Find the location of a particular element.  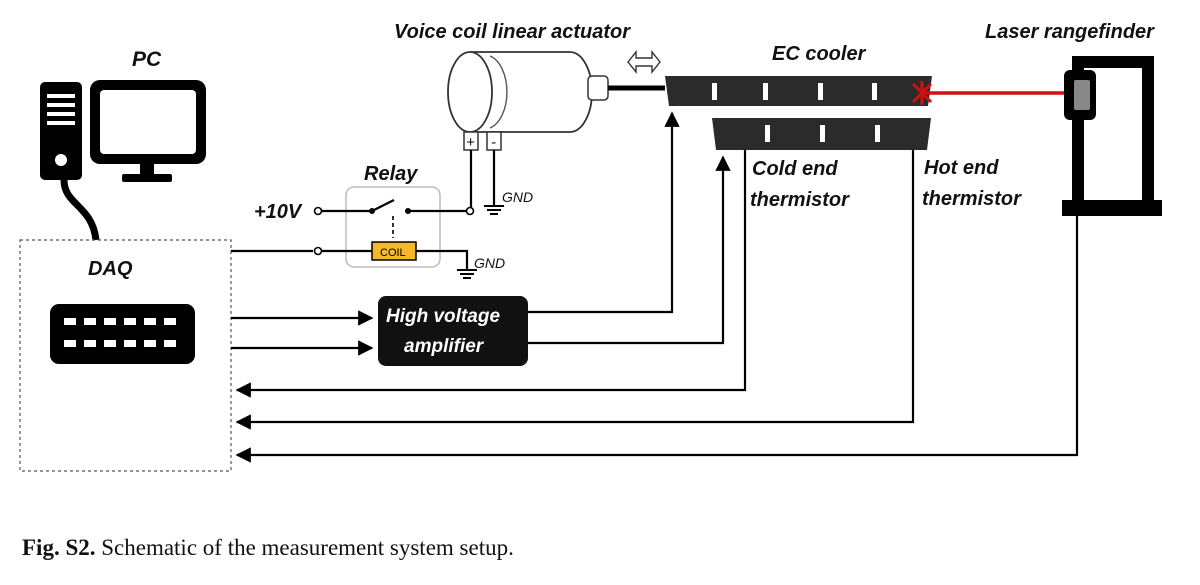

laser-rangefinder-label: Laser rangefinder is located at coordinates (1070, 32).